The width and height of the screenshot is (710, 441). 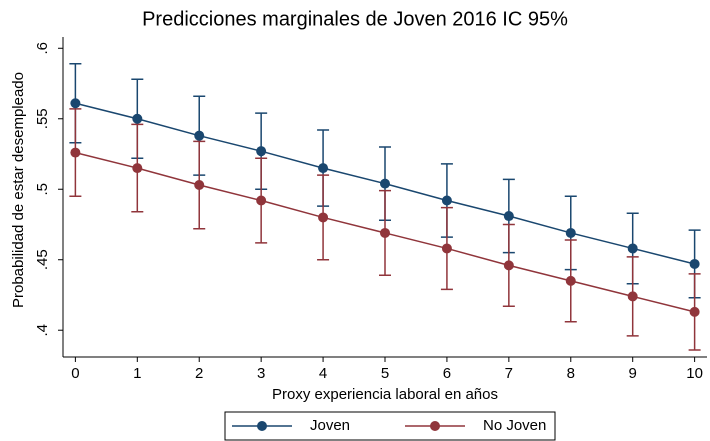 What do you see at coordinates (199, 373) in the screenshot?
I see `x-tick-label: 2` at bounding box center [199, 373].